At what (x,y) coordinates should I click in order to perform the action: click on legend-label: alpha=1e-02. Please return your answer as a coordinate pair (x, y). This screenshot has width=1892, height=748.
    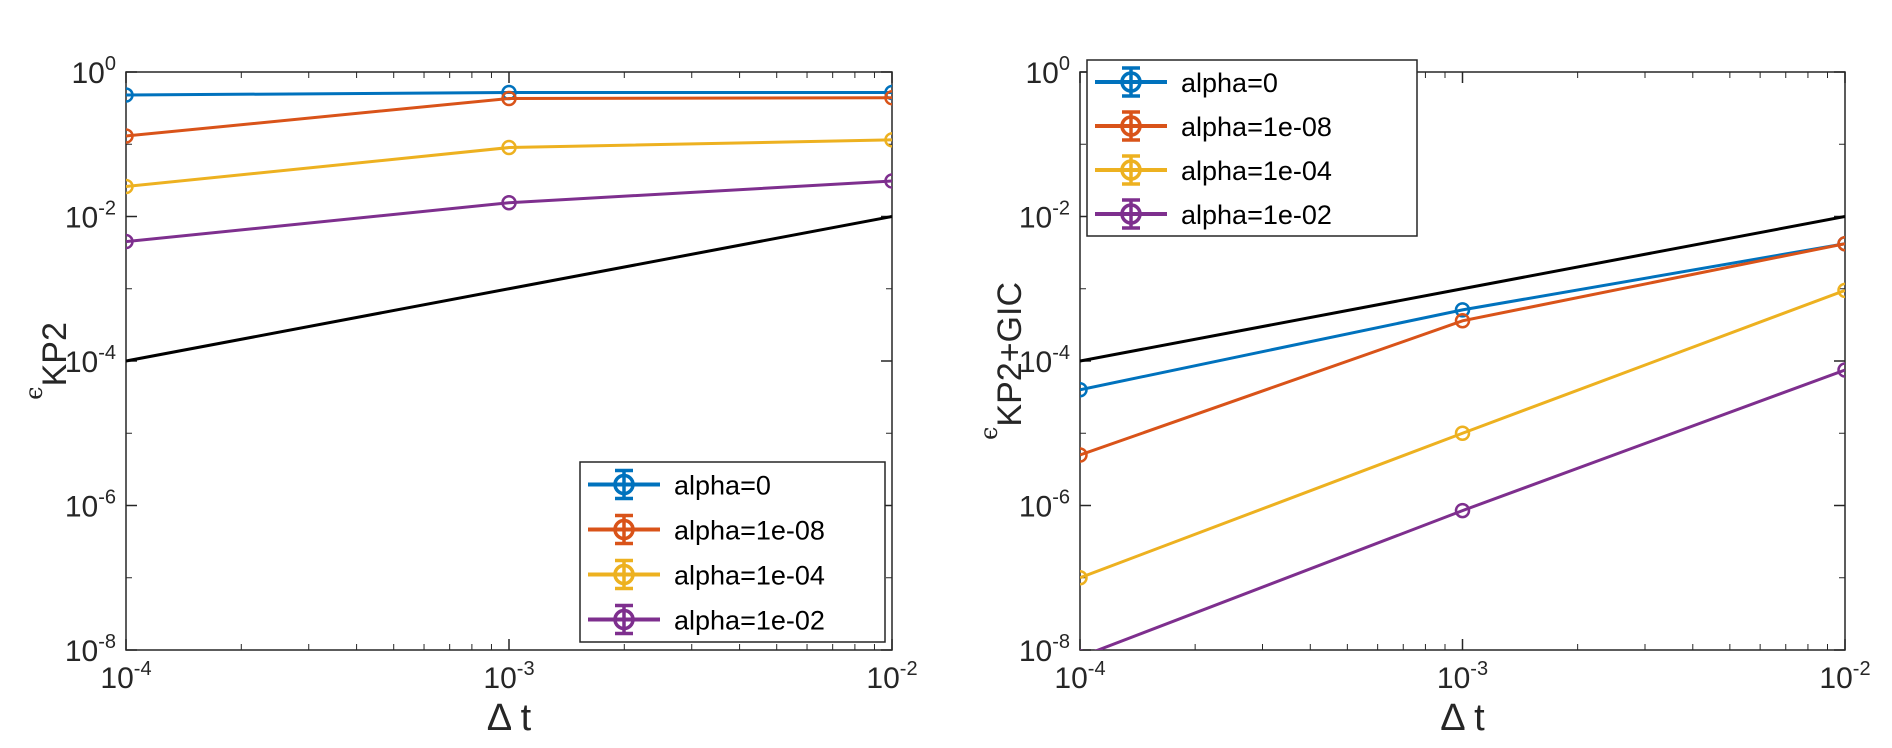
    Looking at the image, I should click on (1256, 215).